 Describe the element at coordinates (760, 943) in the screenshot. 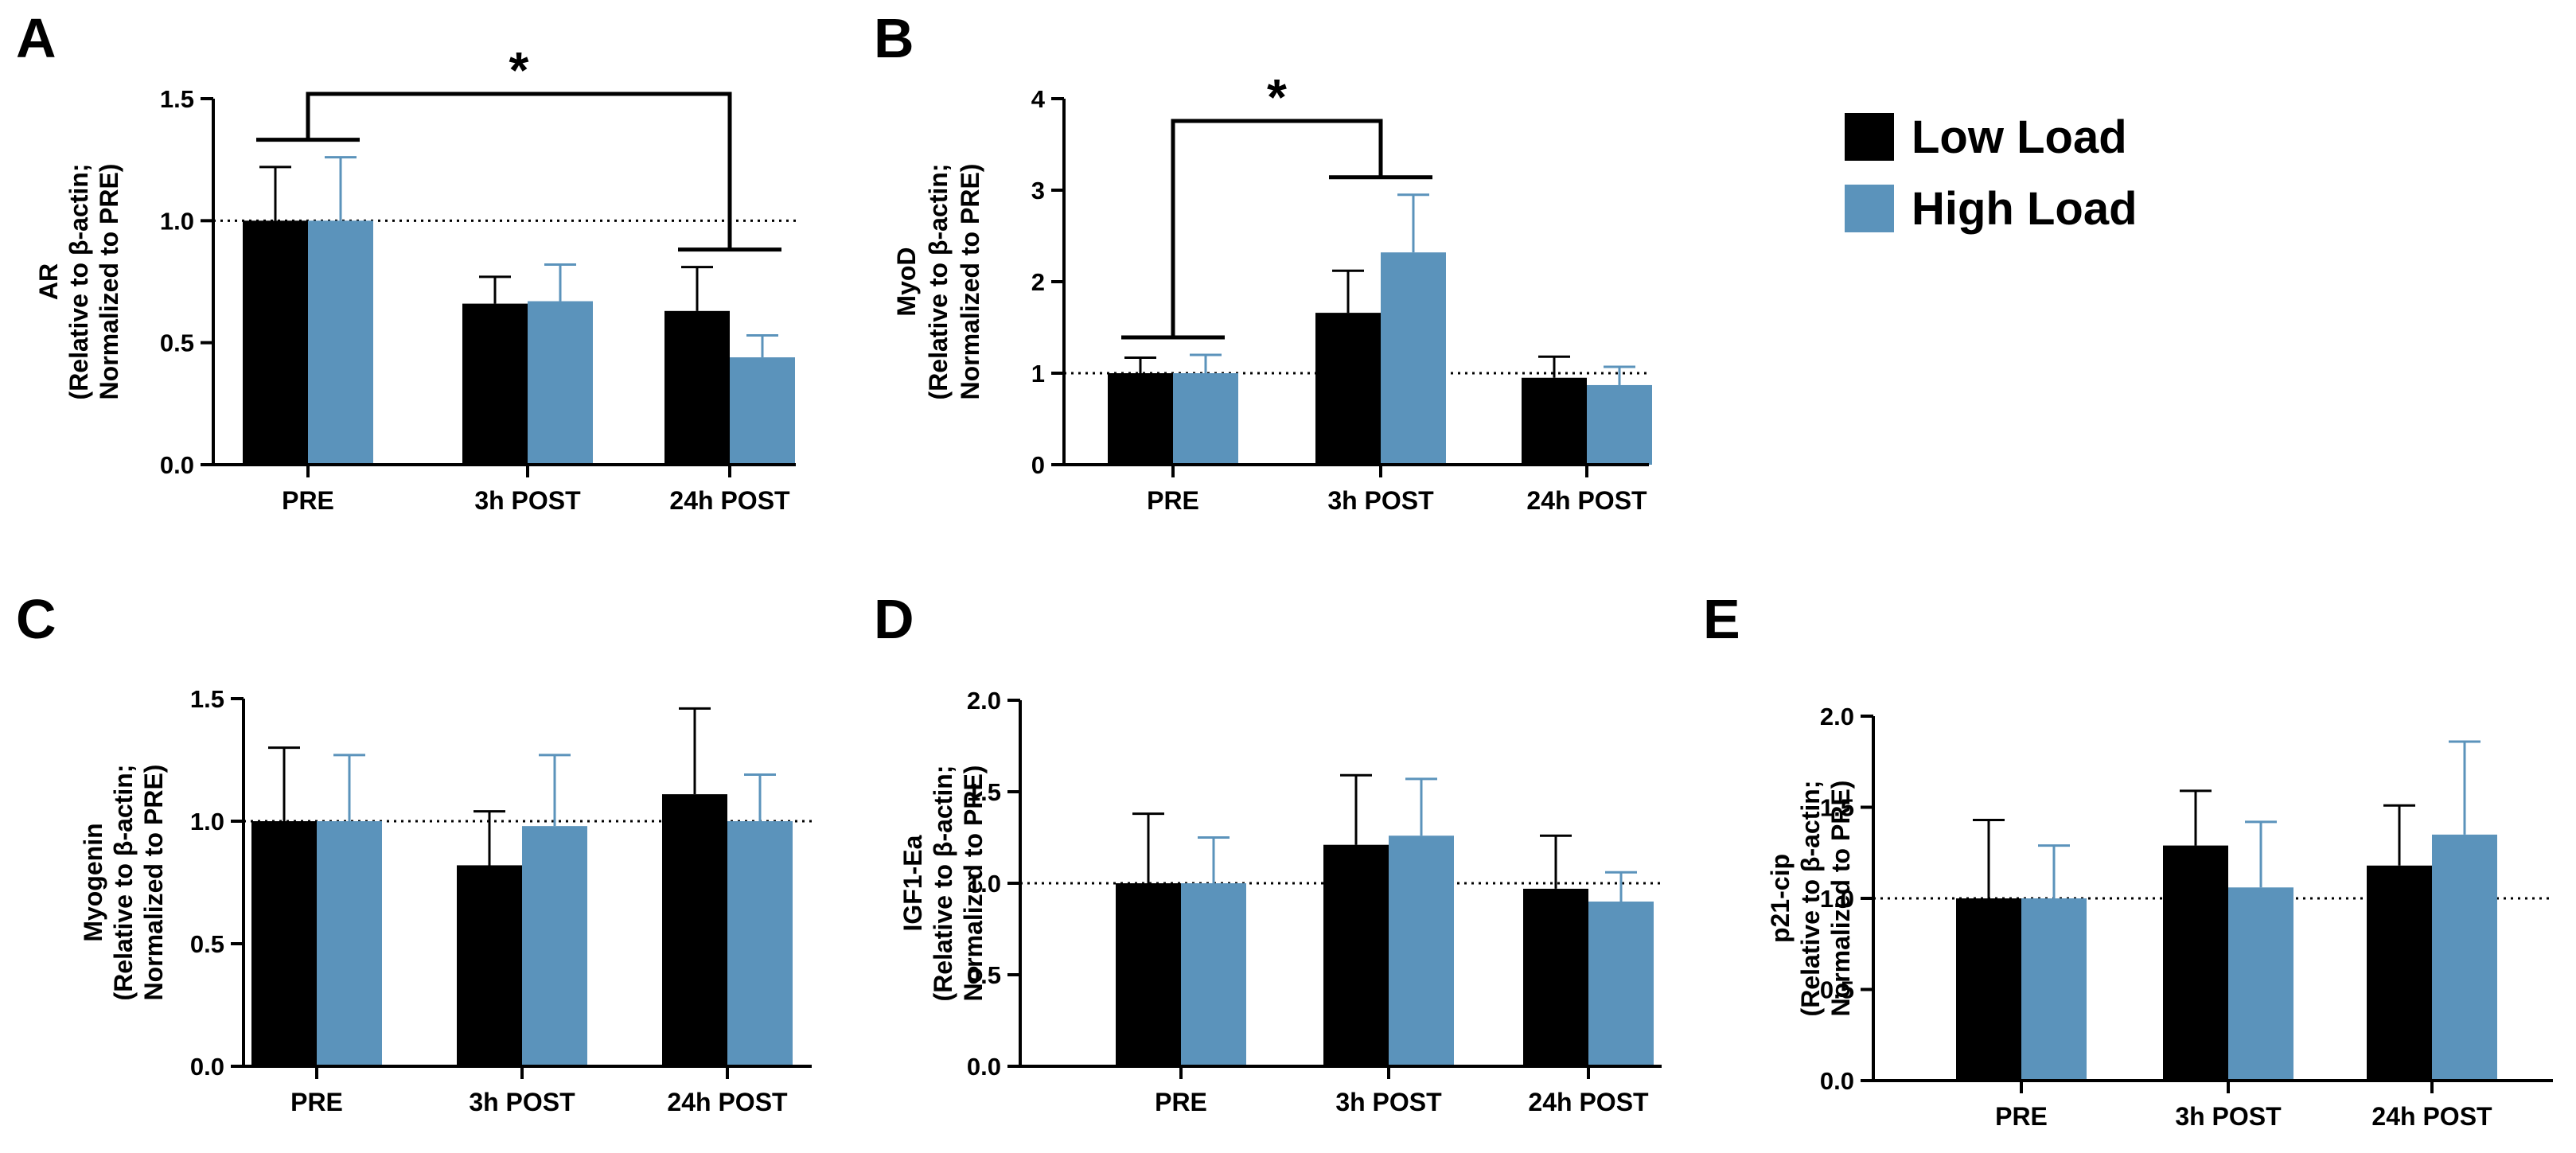

I see `panel-c-bar-high-load-24h-post` at that location.